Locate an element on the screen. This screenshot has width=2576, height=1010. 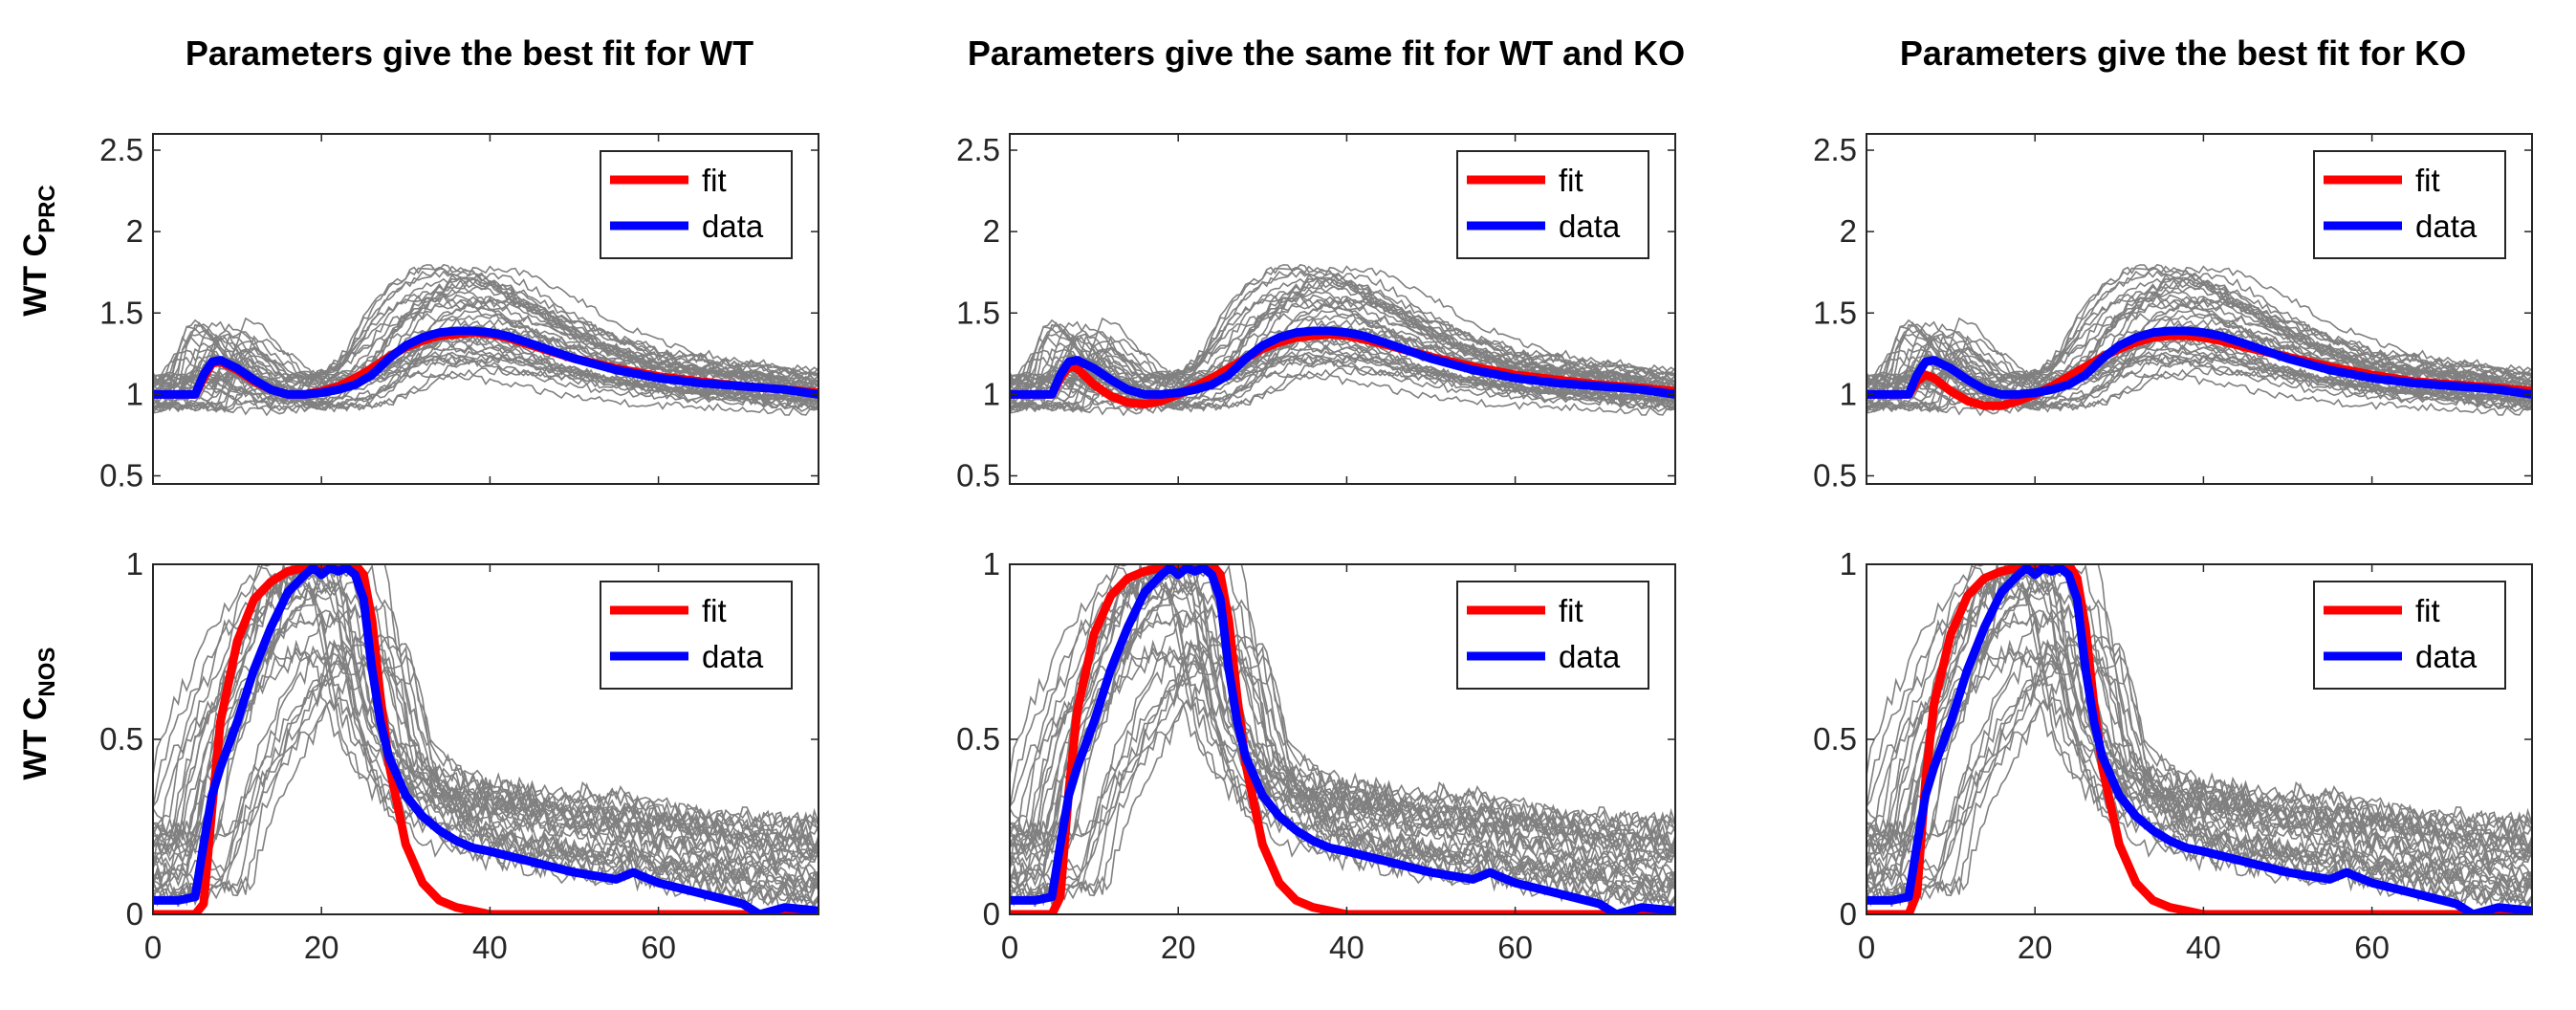
individual-traces is located at coordinates (486, 340).